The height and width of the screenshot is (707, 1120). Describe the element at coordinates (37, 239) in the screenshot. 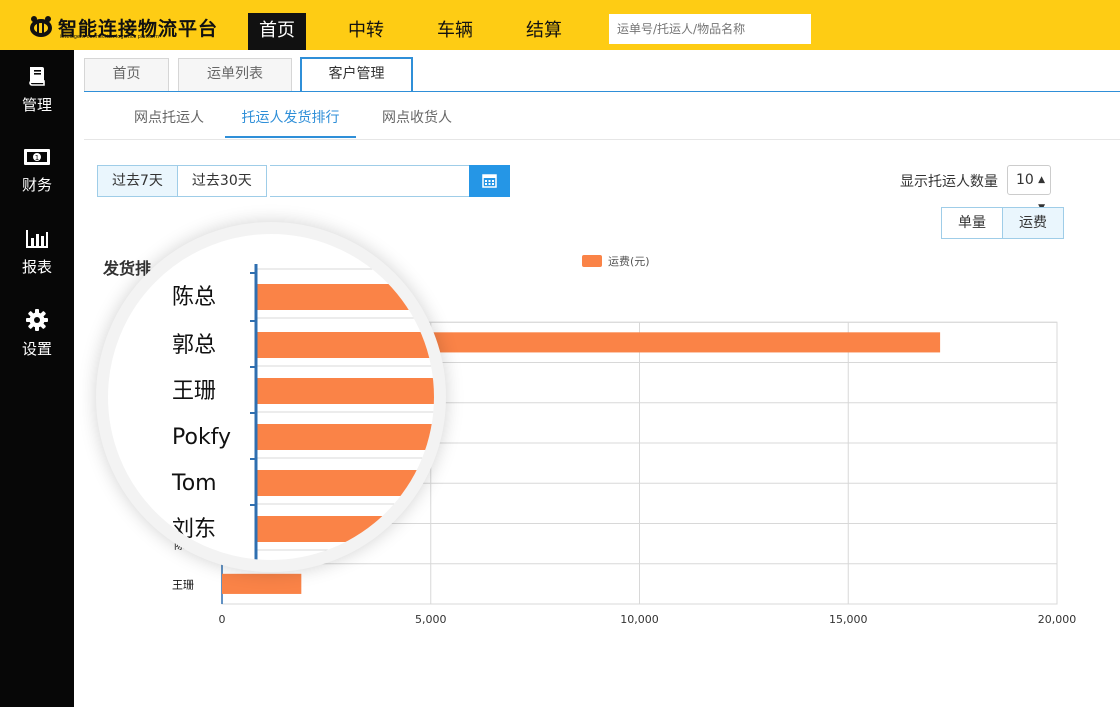

I see `bar-chart-icon` at that location.